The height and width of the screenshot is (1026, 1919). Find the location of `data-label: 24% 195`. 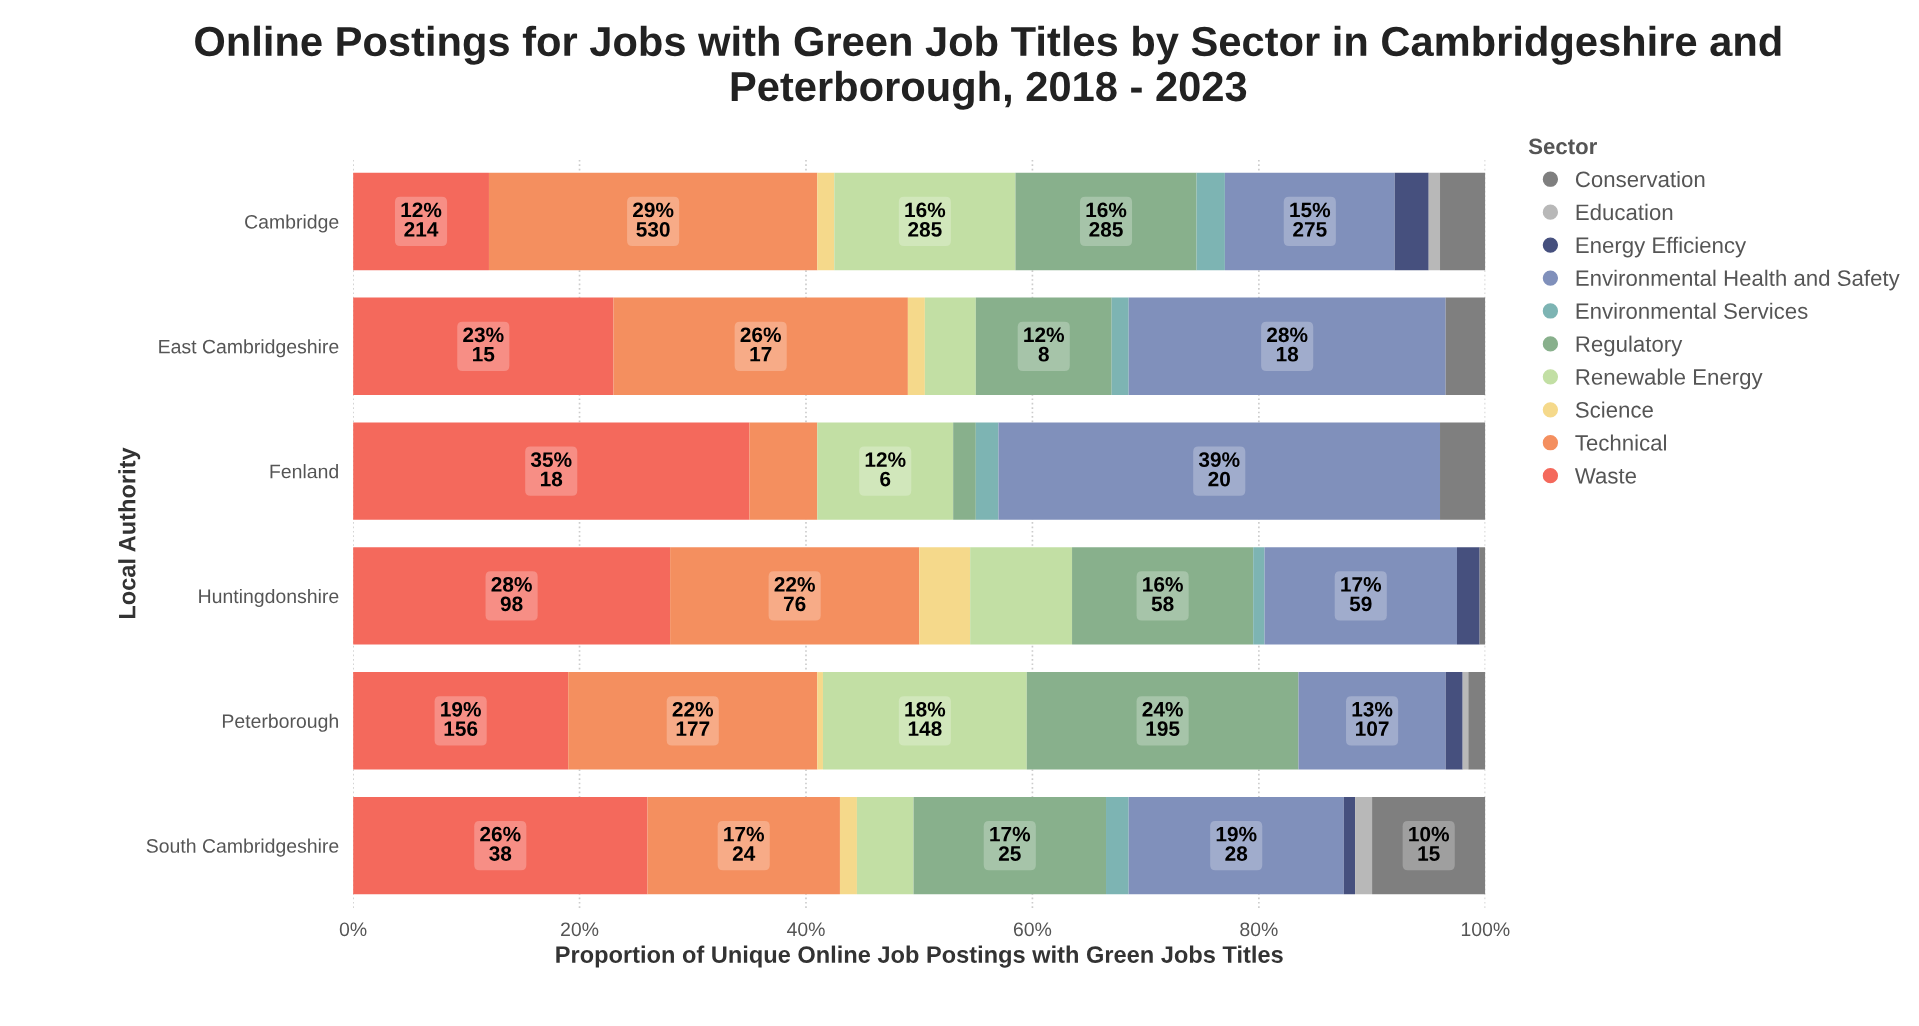

data-label: 24% 195 is located at coordinates (1162, 719).